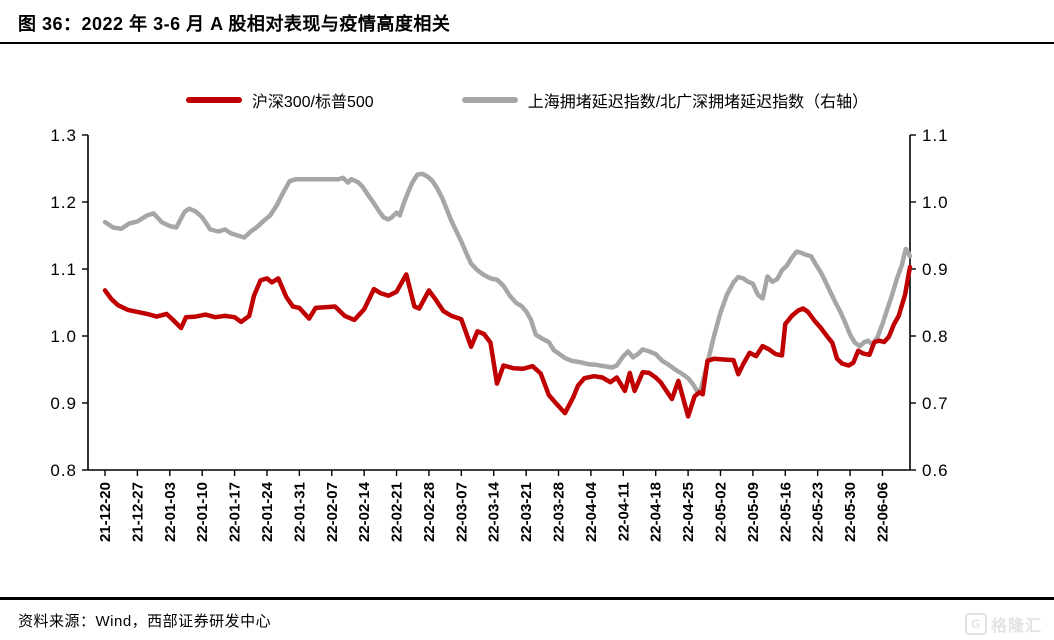  I want to click on chart-legend: 沪深300/标普500 上海拥堵延迟指数/北广深拥堵延迟指数（右轴）, so click(527, 100).